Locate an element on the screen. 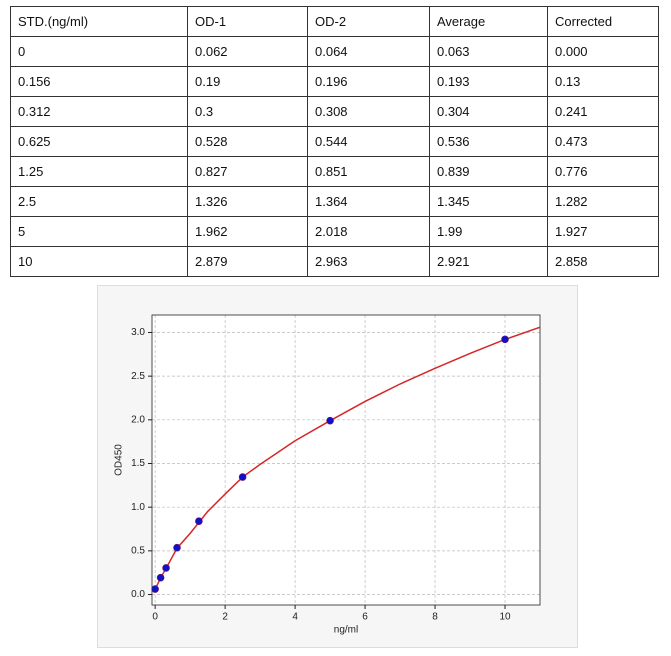 Image resolution: width=671 pixels, height=656 pixels. x-tick-label: 4 is located at coordinates (295, 617).